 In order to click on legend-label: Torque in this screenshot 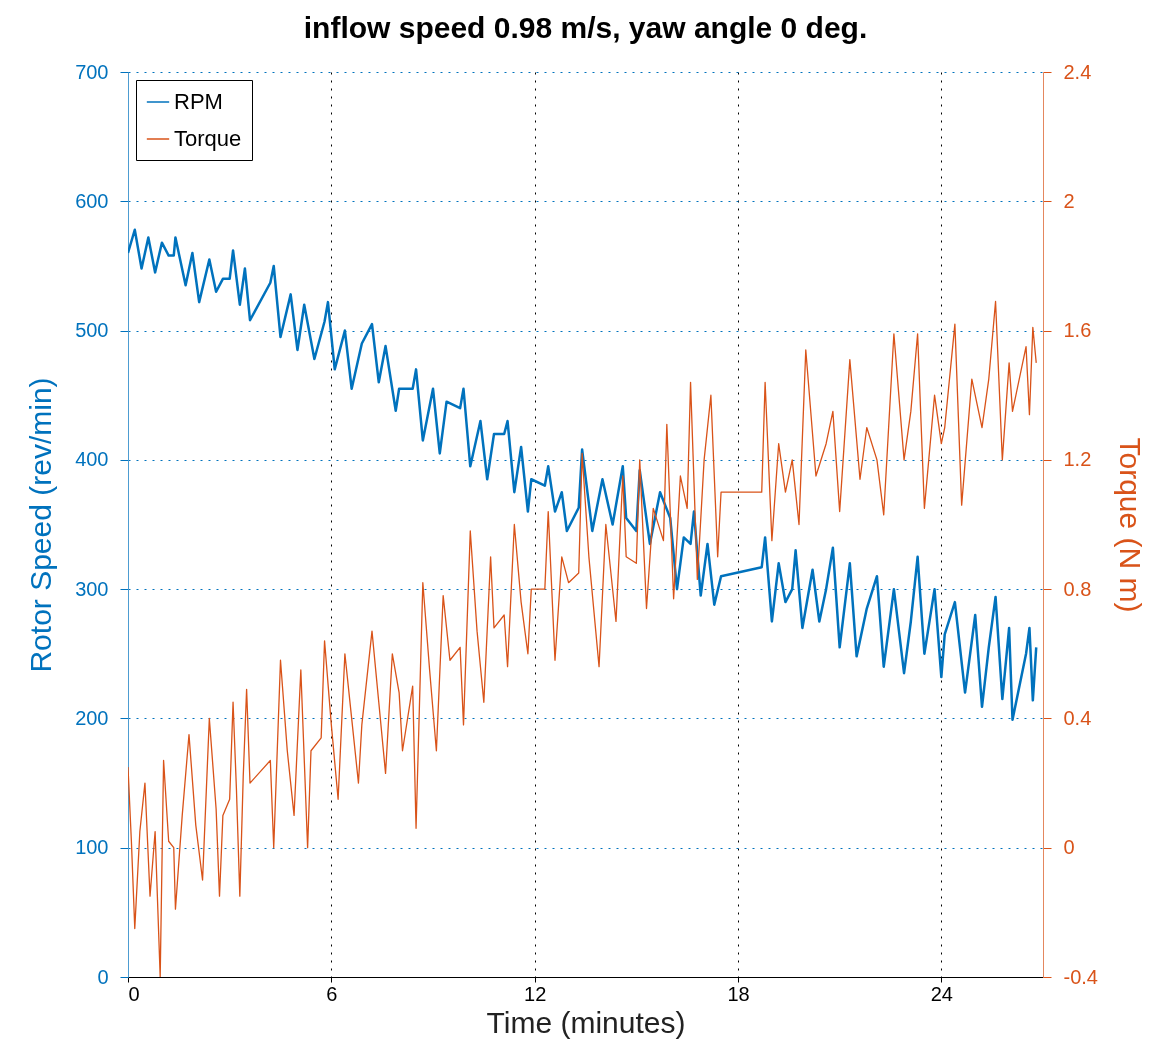, I will do `click(208, 138)`.